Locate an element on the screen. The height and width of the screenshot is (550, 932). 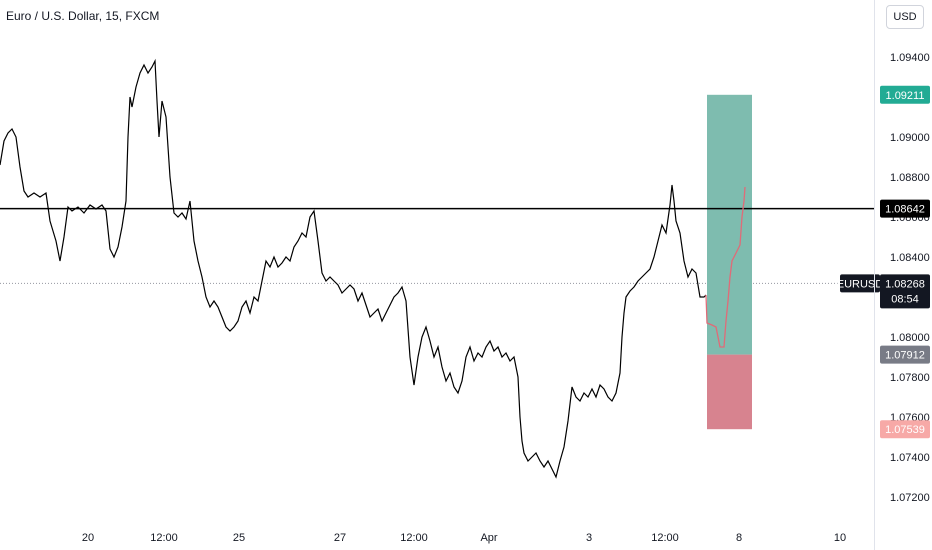
y-tick-label: 1.07800 is located at coordinates (910, 378).